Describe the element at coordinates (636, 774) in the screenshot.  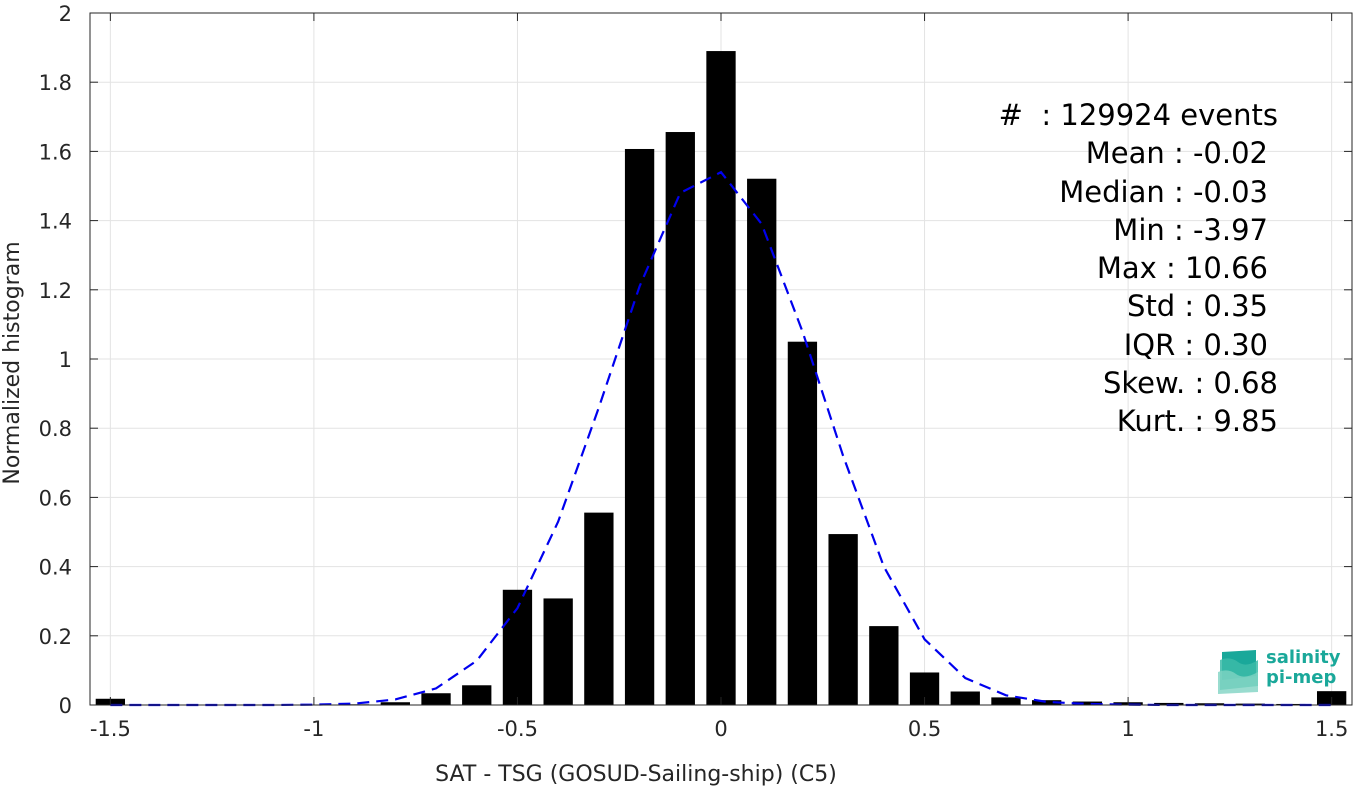
I see `x-axis-label: SAT - TSG (GOSUD-Sailing-ship) (C5)` at that location.